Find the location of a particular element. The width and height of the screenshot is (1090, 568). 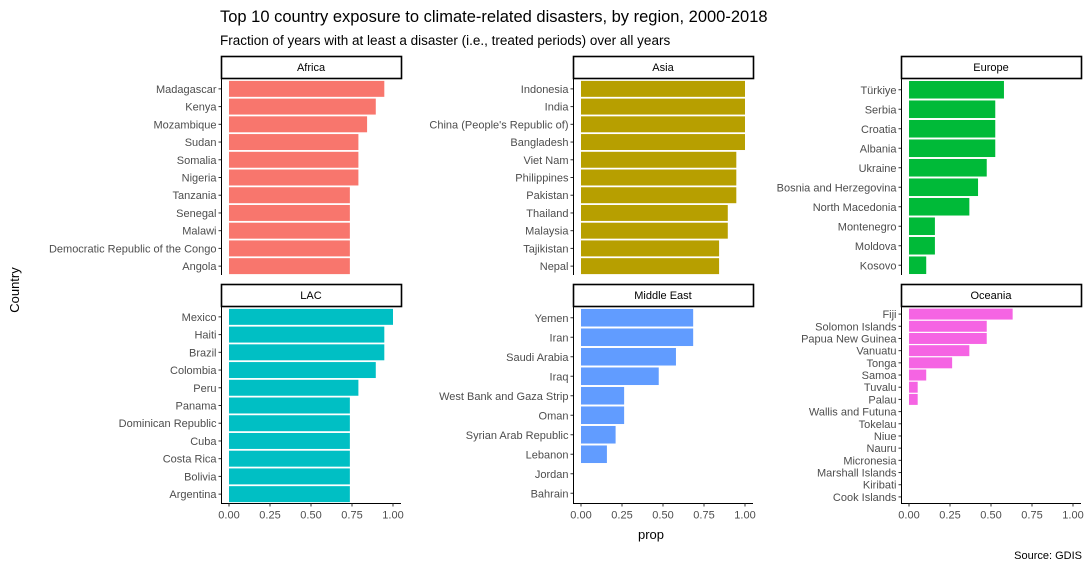

y-tick-label: Vanuatu is located at coordinates (876, 352).